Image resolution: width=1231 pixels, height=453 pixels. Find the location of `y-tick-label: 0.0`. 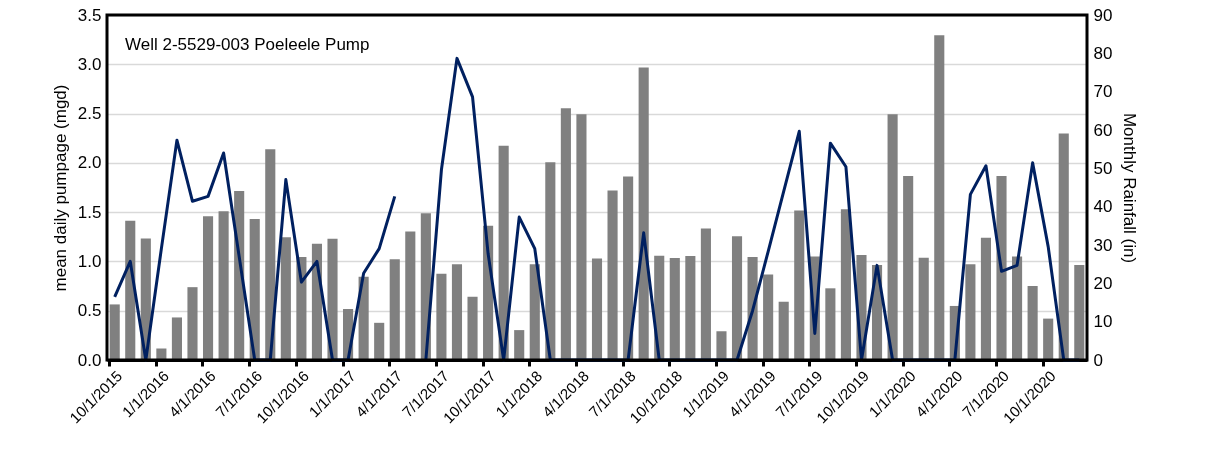

y-tick-label: 0.0 is located at coordinates (89, 360).